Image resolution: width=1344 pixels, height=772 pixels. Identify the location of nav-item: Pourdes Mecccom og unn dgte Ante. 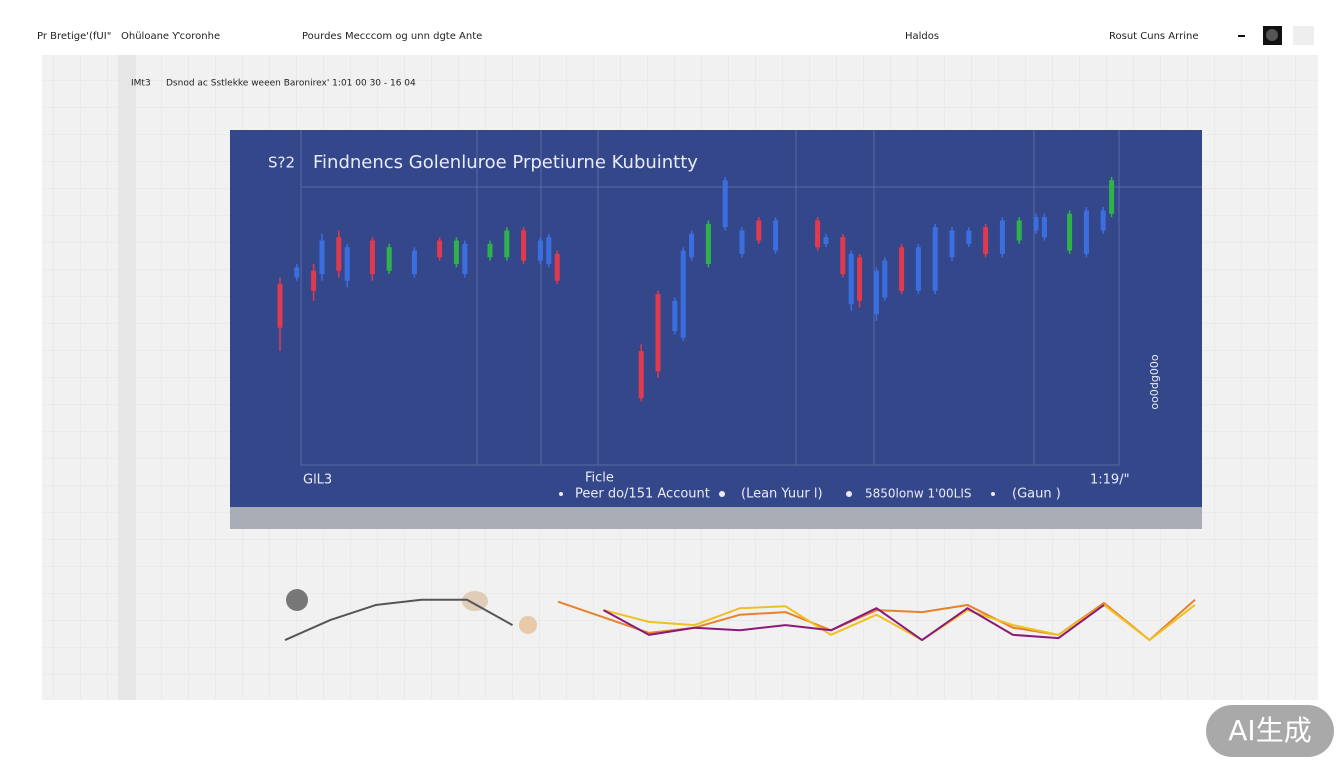
(392, 36).